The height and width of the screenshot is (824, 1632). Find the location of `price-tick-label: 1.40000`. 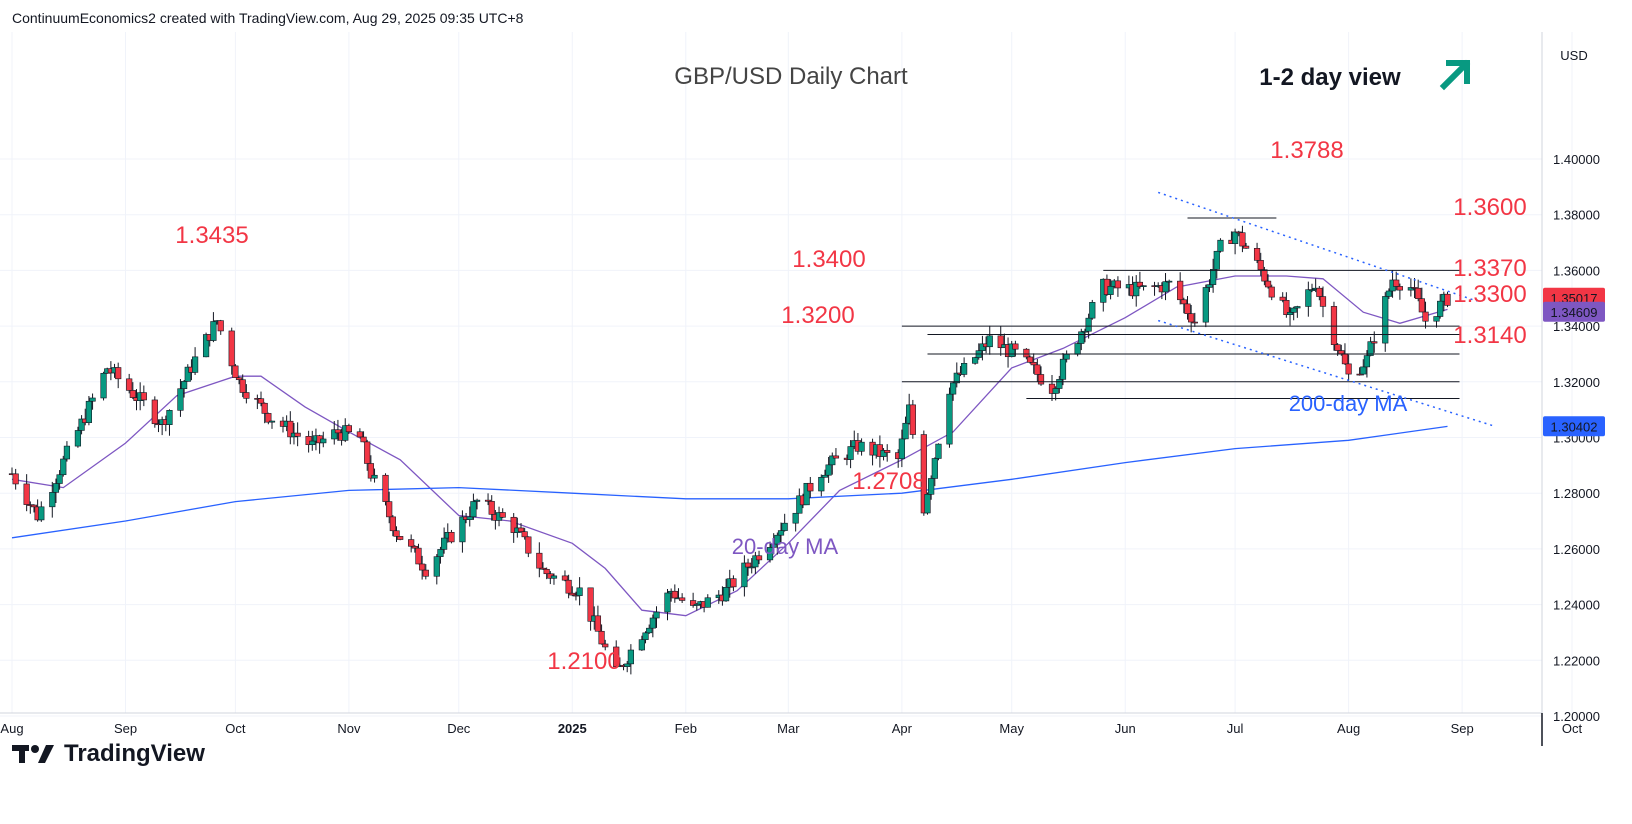

price-tick-label: 1.40000 is located at coordinates (1576, 159).